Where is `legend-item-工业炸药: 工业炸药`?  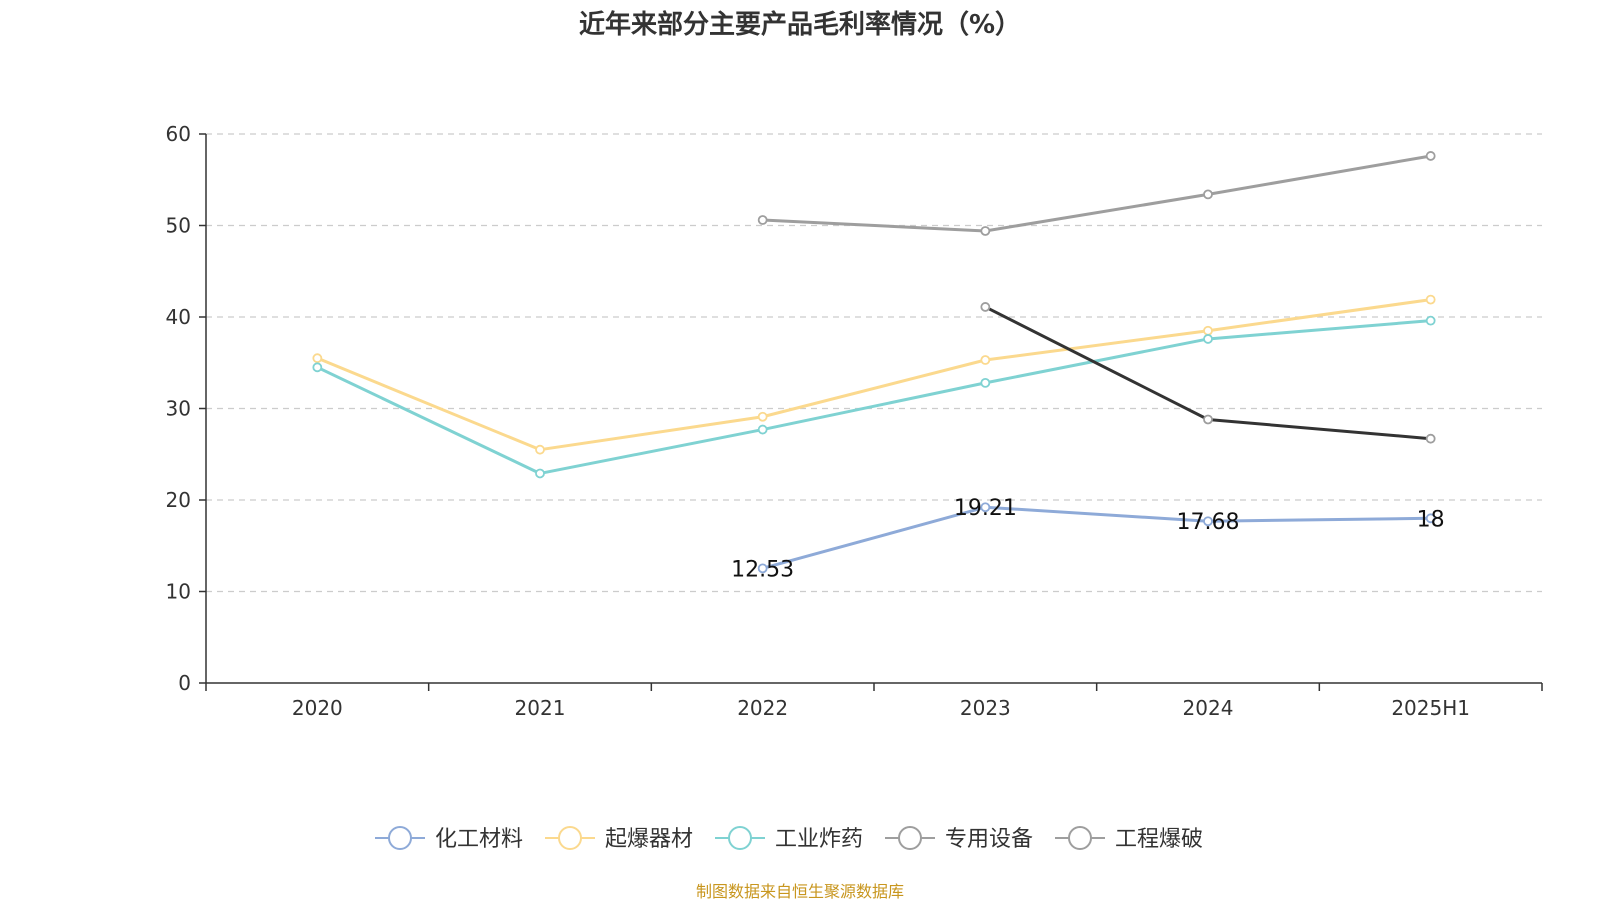
legend-item-工业炸药: 工业炸药 is located at coordinates (789, 839).